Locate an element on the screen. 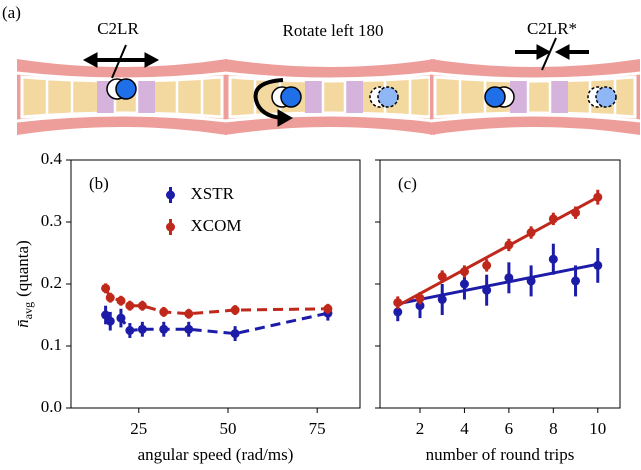 The height and width of the screenshot is (470, 641). y-tick-label: 0.2 is located at coordinates (51, 282).